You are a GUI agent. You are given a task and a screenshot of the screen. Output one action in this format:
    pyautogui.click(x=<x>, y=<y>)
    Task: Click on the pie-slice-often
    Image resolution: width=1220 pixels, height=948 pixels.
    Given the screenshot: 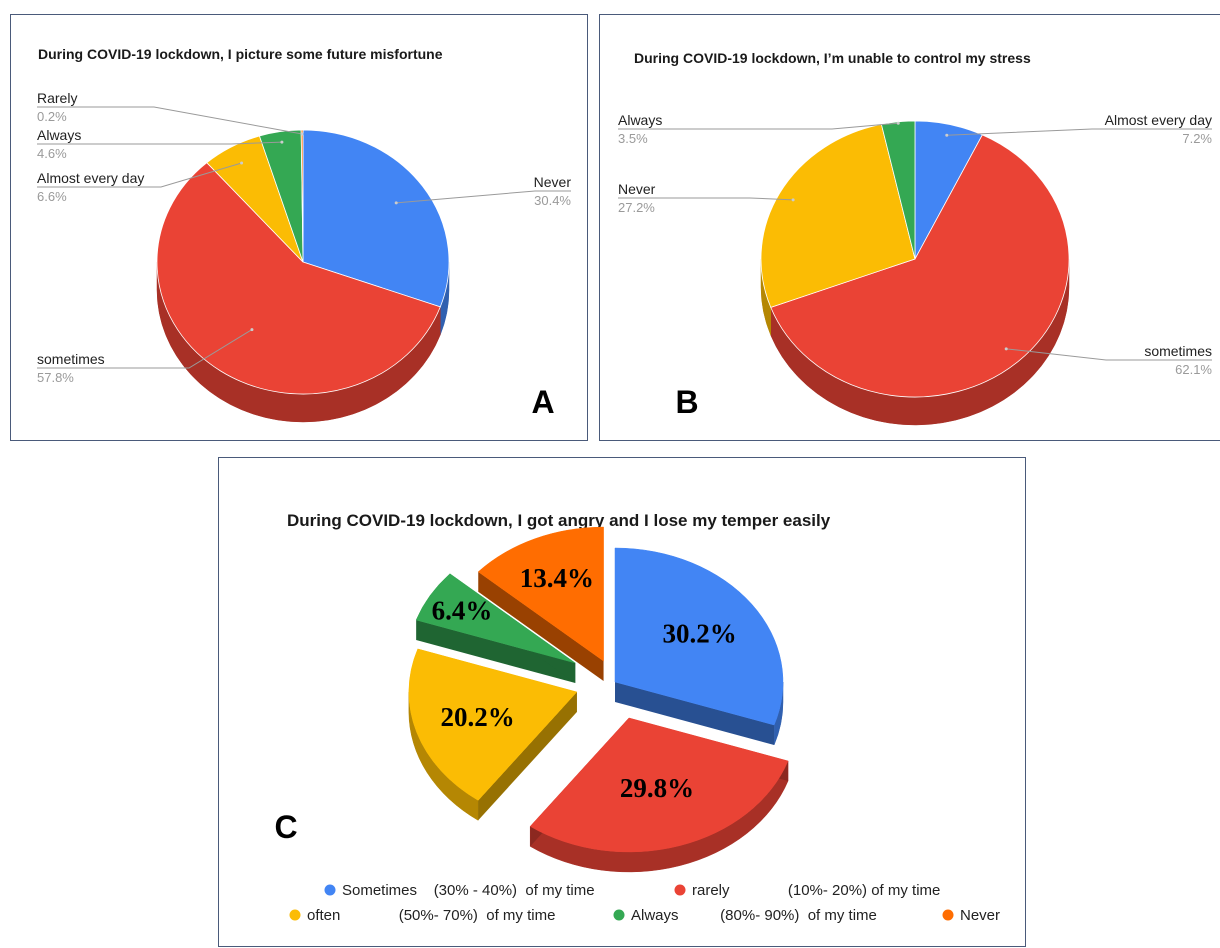 What is the action you would take?
    pyautogui.click(x=493, y=724)
    